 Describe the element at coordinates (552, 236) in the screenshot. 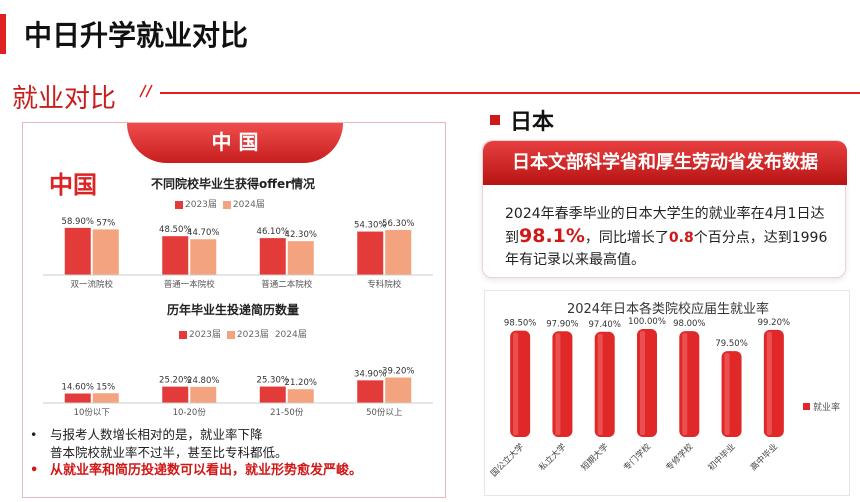

I see `employment-rate: 98.1%` at that location.